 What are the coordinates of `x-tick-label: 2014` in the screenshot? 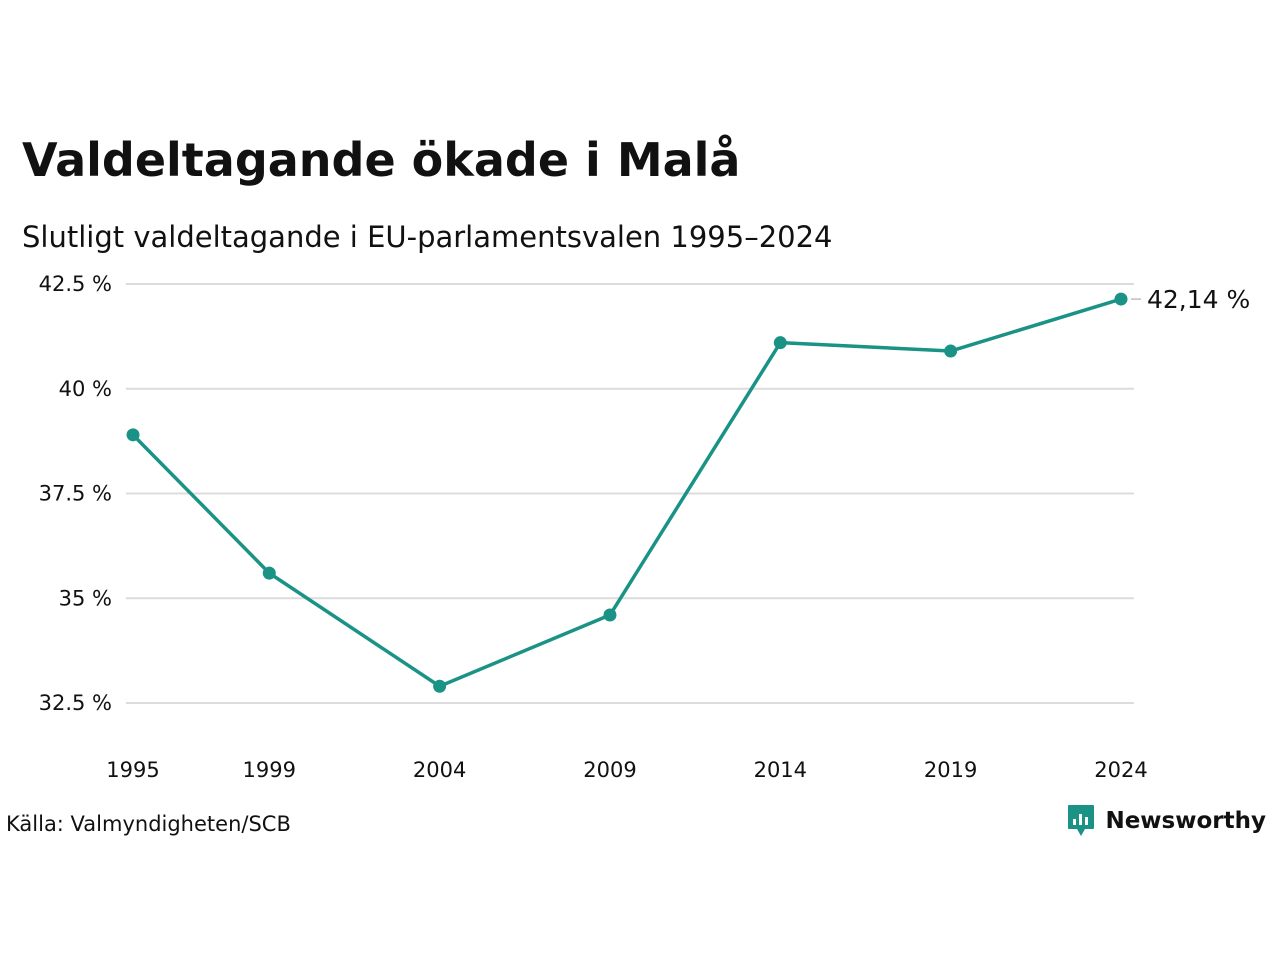 It's located at (780, 770).